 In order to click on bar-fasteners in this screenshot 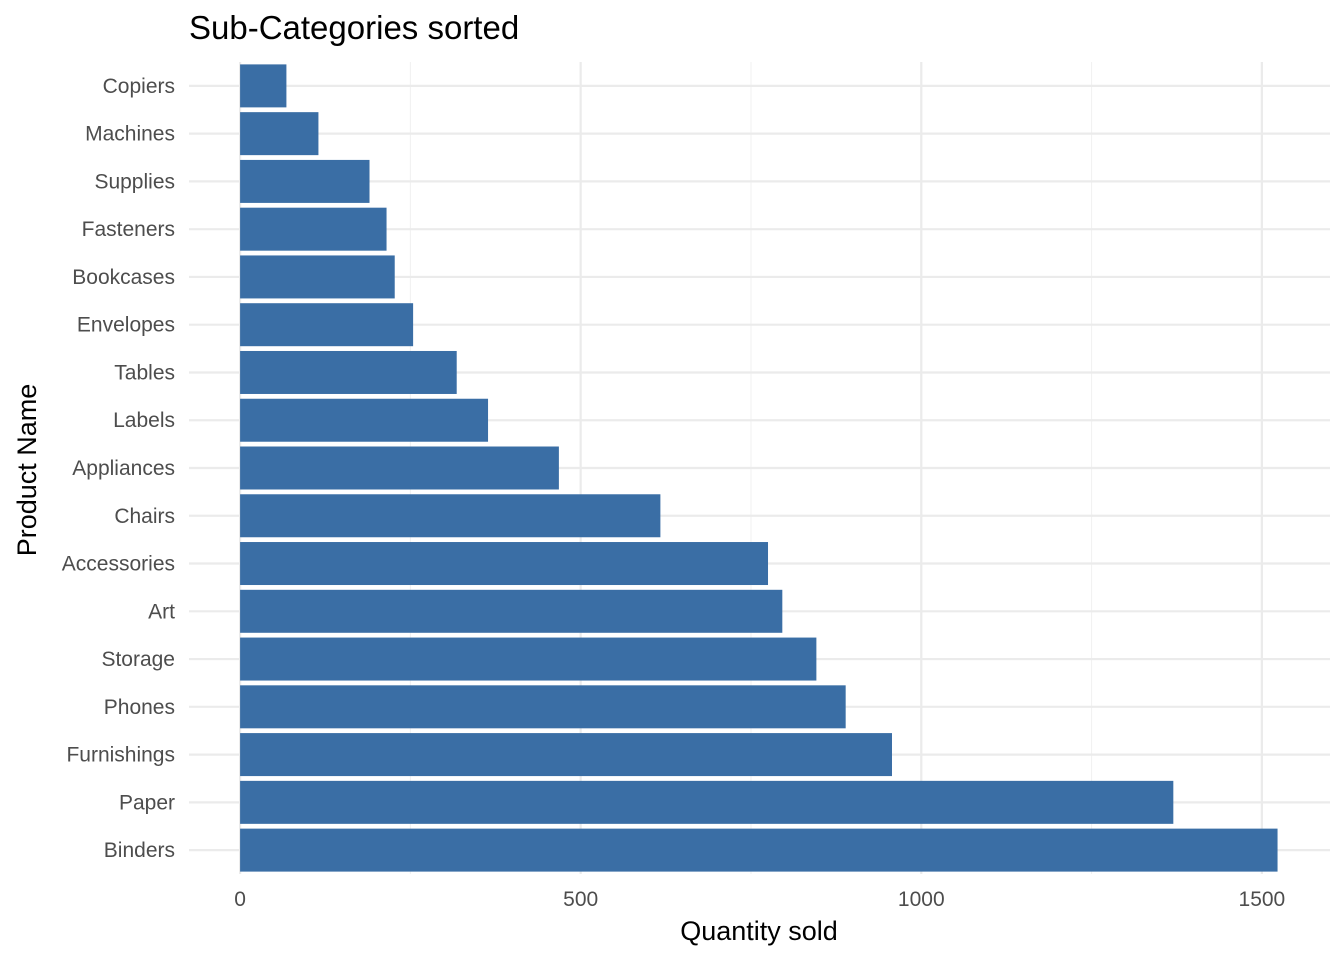, I will do `click(313, 229)`.